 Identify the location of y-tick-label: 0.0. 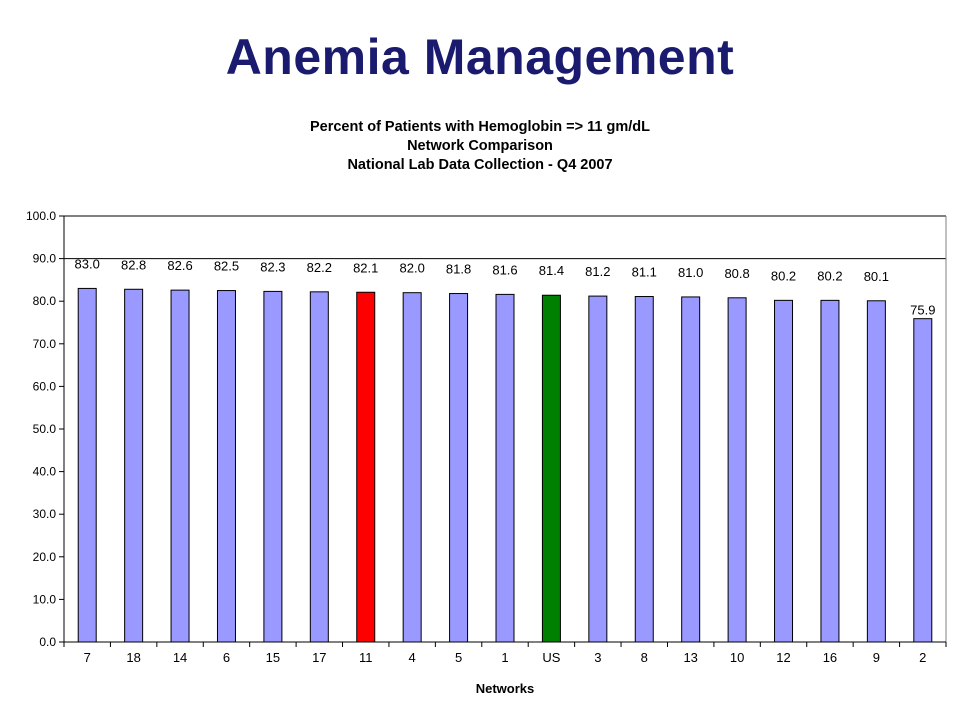
(47, 642).